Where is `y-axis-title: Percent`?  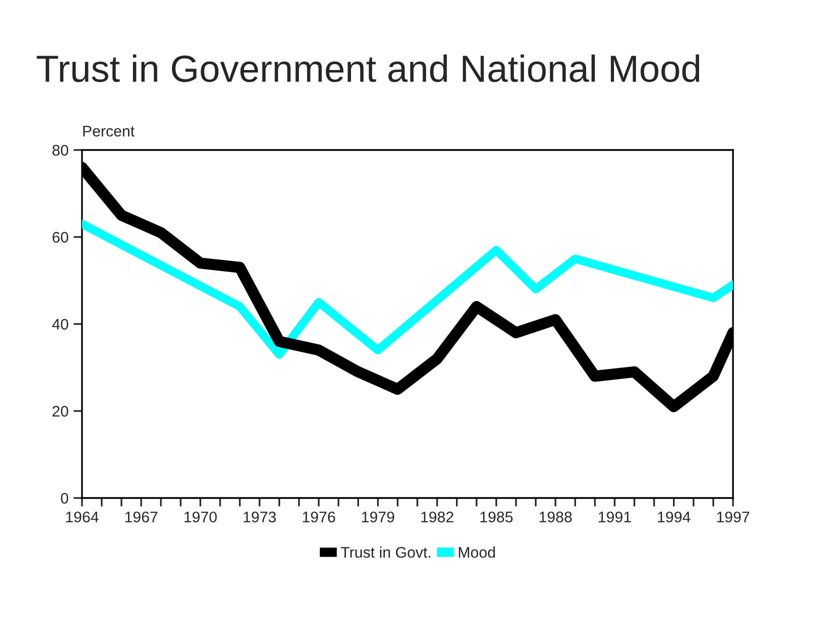
y-axis-title: Percent is located at coordinates (109, 131).